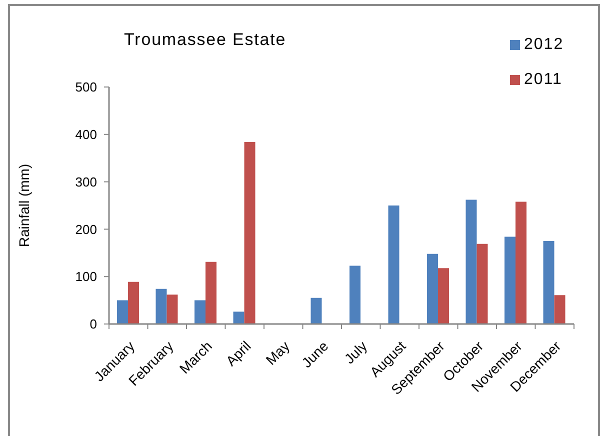 The width and height of the screenshot is (607, 436). Describe the element at coordinates (544, 44) in the screenshot. I see `legend-label: 2012` at that location.